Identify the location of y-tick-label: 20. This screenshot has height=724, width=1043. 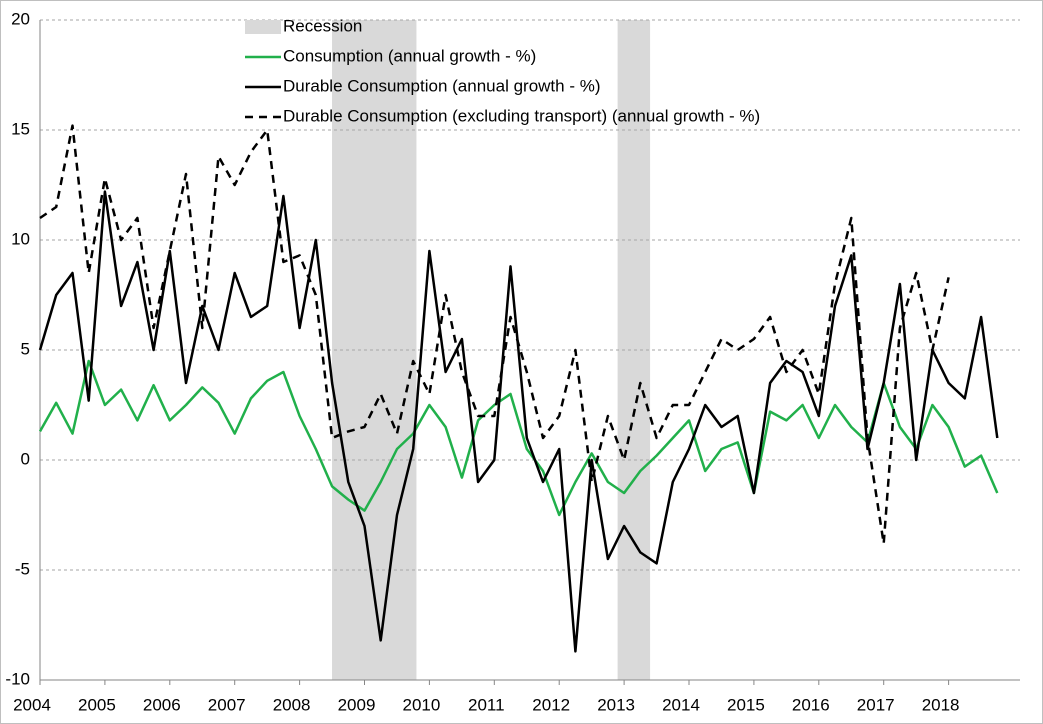
(20, 18).